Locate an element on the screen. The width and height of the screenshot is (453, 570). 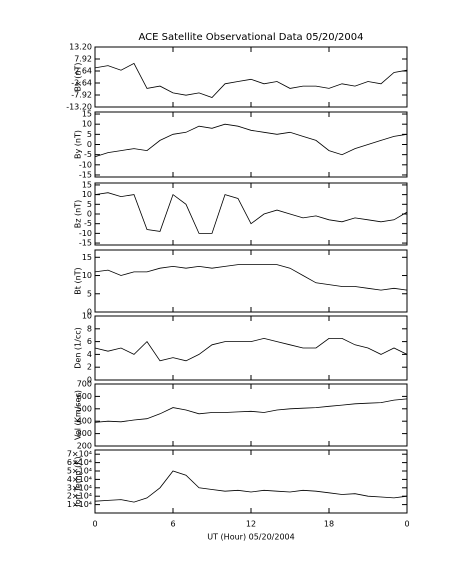
x-tick-label: 12 is located at coordinates (251, 524).